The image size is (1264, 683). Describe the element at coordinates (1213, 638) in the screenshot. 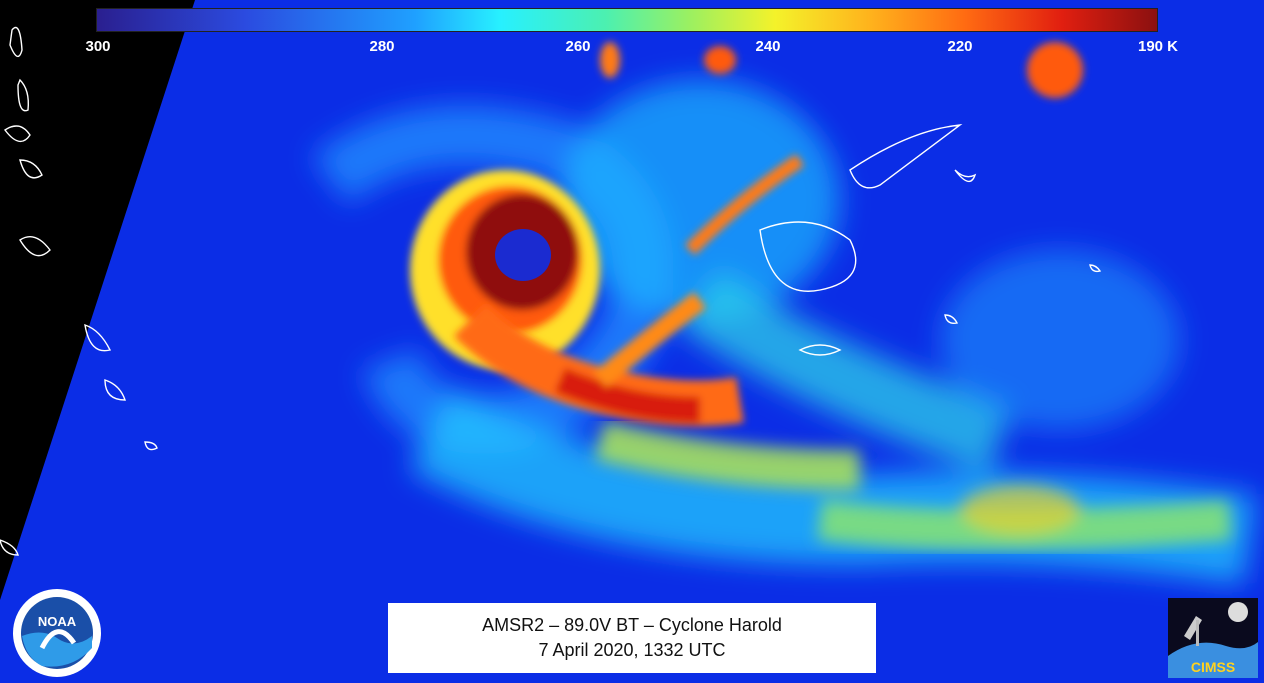

I see `cimss-logo-icon: CIMSS` at that location.